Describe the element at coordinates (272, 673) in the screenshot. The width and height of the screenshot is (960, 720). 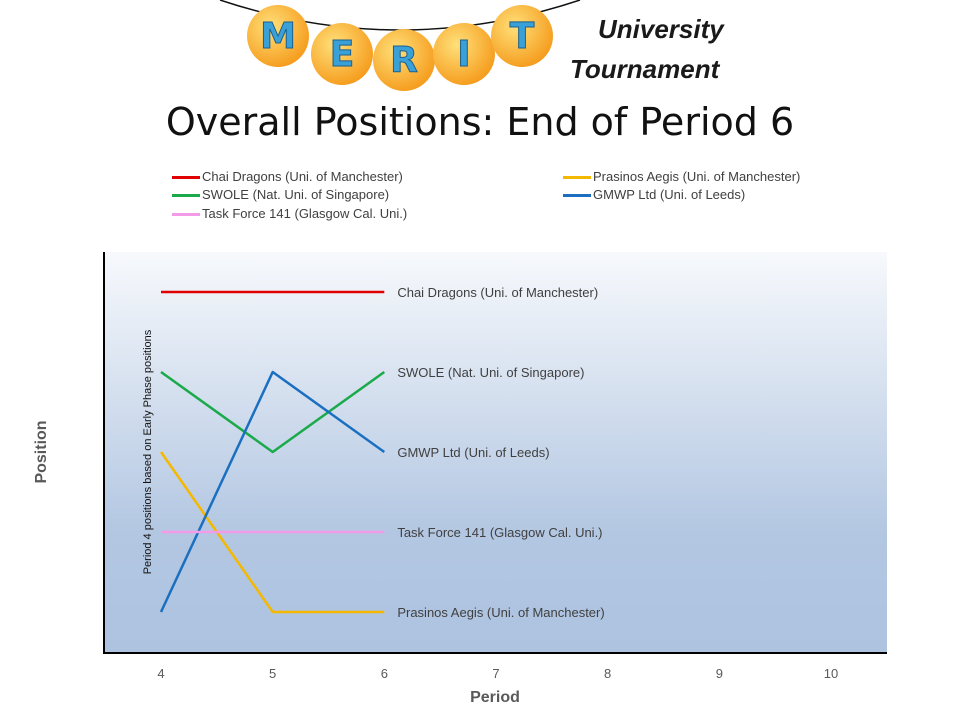
I see `x-tick-label: 5` at that location.